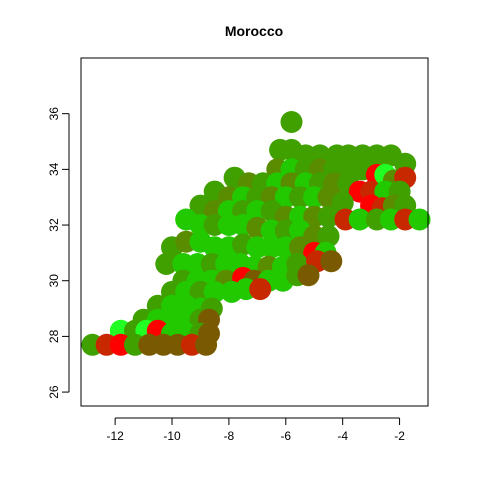 The image size is (480, 480). What do you see at coordinates (399, 436) in the screenshot?
I see `x-tick-label: -2` at bounding box center [399, 436].